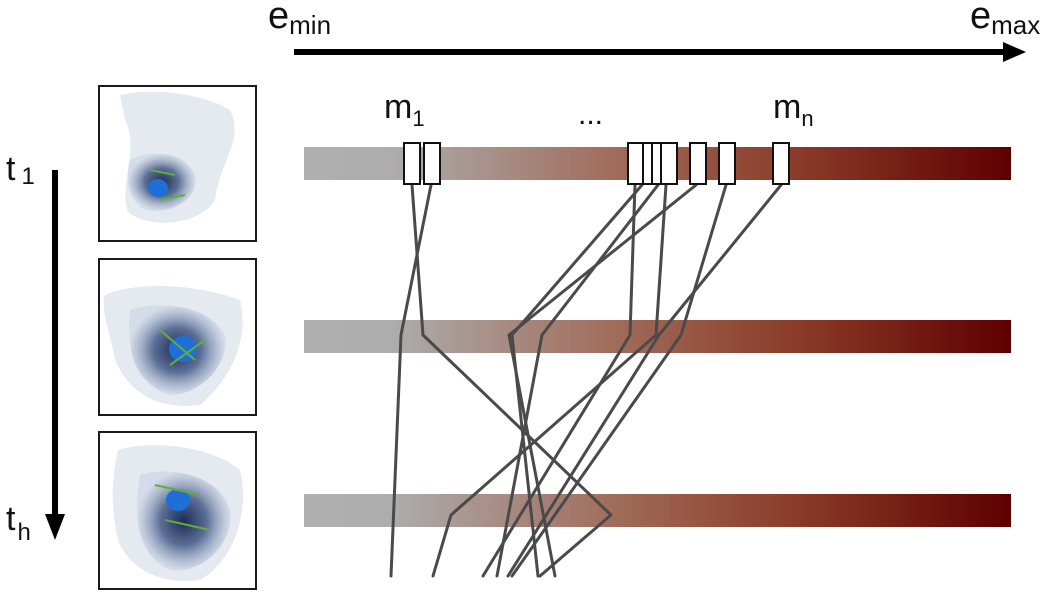 The image size is (1048, 599). Describe the element at coordinates (177, 337) in the screenshot. I see `time-step-2-structure-thumbnail` at that location.